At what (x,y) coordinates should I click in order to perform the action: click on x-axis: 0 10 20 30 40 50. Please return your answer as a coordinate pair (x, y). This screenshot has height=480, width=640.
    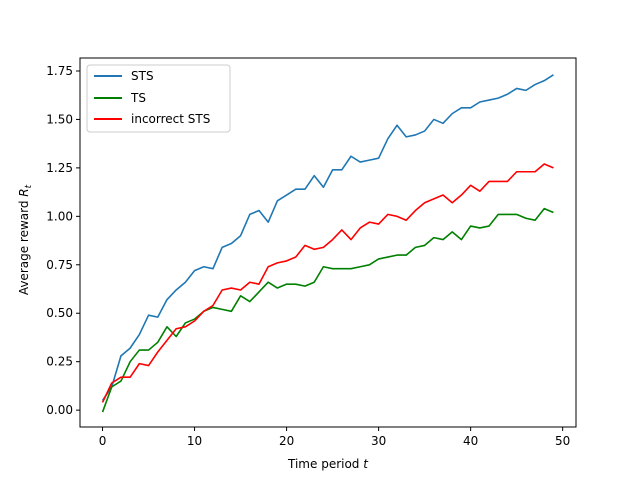
    Looking at the image, I should click on (334, 437).